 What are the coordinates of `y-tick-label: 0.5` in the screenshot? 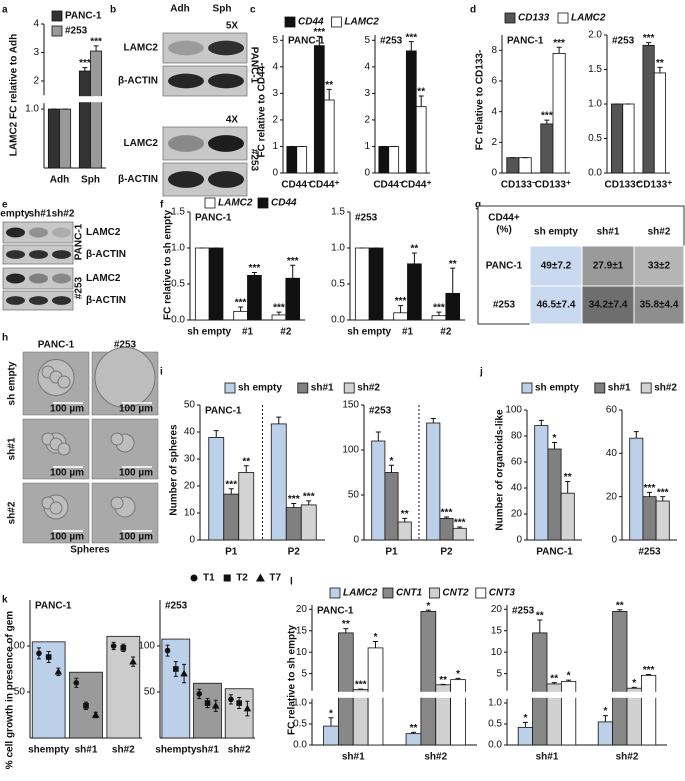 It's located at (595, 138).